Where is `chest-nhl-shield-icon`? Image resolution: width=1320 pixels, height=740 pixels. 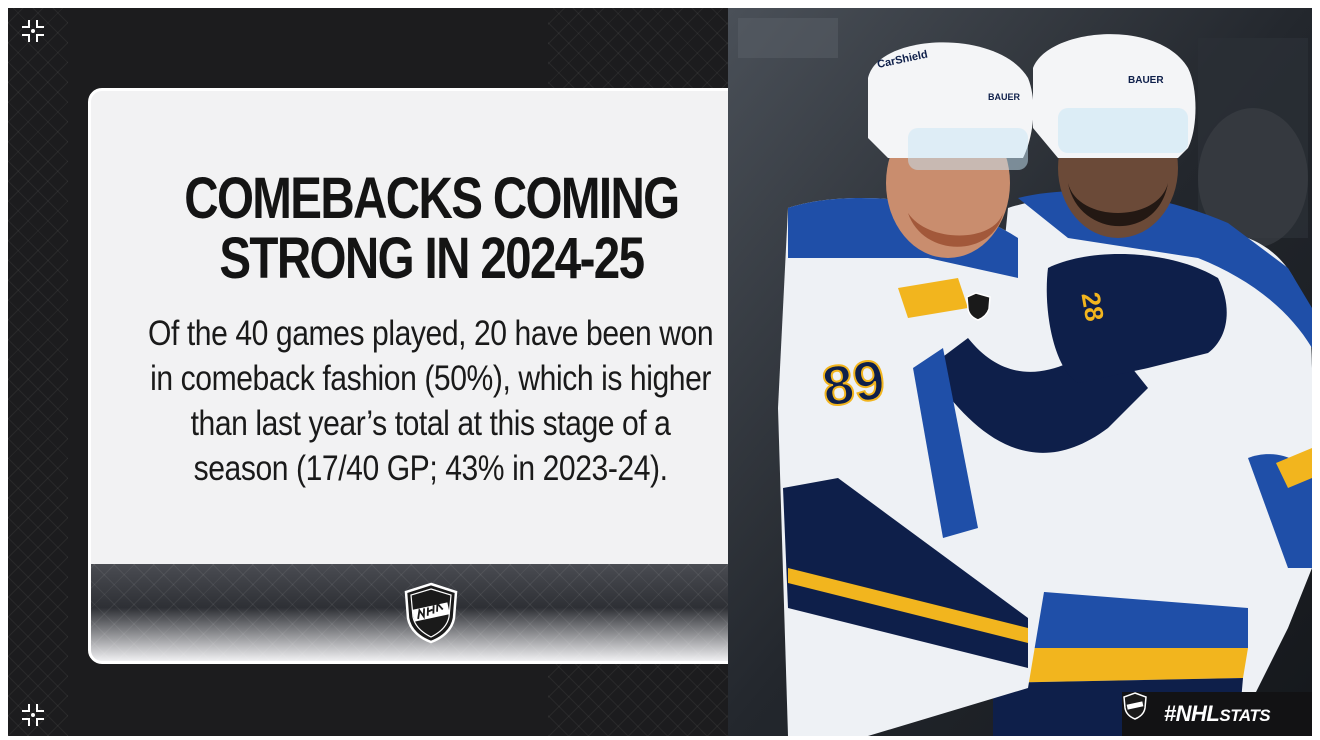 chest-nhl-shield-icon is located at coordinates (978, 306).